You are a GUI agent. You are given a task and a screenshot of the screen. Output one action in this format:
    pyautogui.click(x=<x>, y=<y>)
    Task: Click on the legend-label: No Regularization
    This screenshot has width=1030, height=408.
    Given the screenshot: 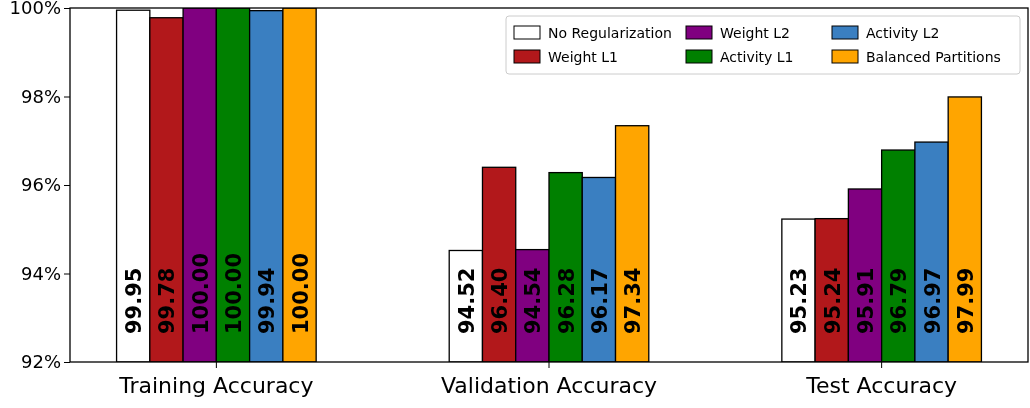 What is the action you would take?
    pyautogui.click(x=610, y=33)
    